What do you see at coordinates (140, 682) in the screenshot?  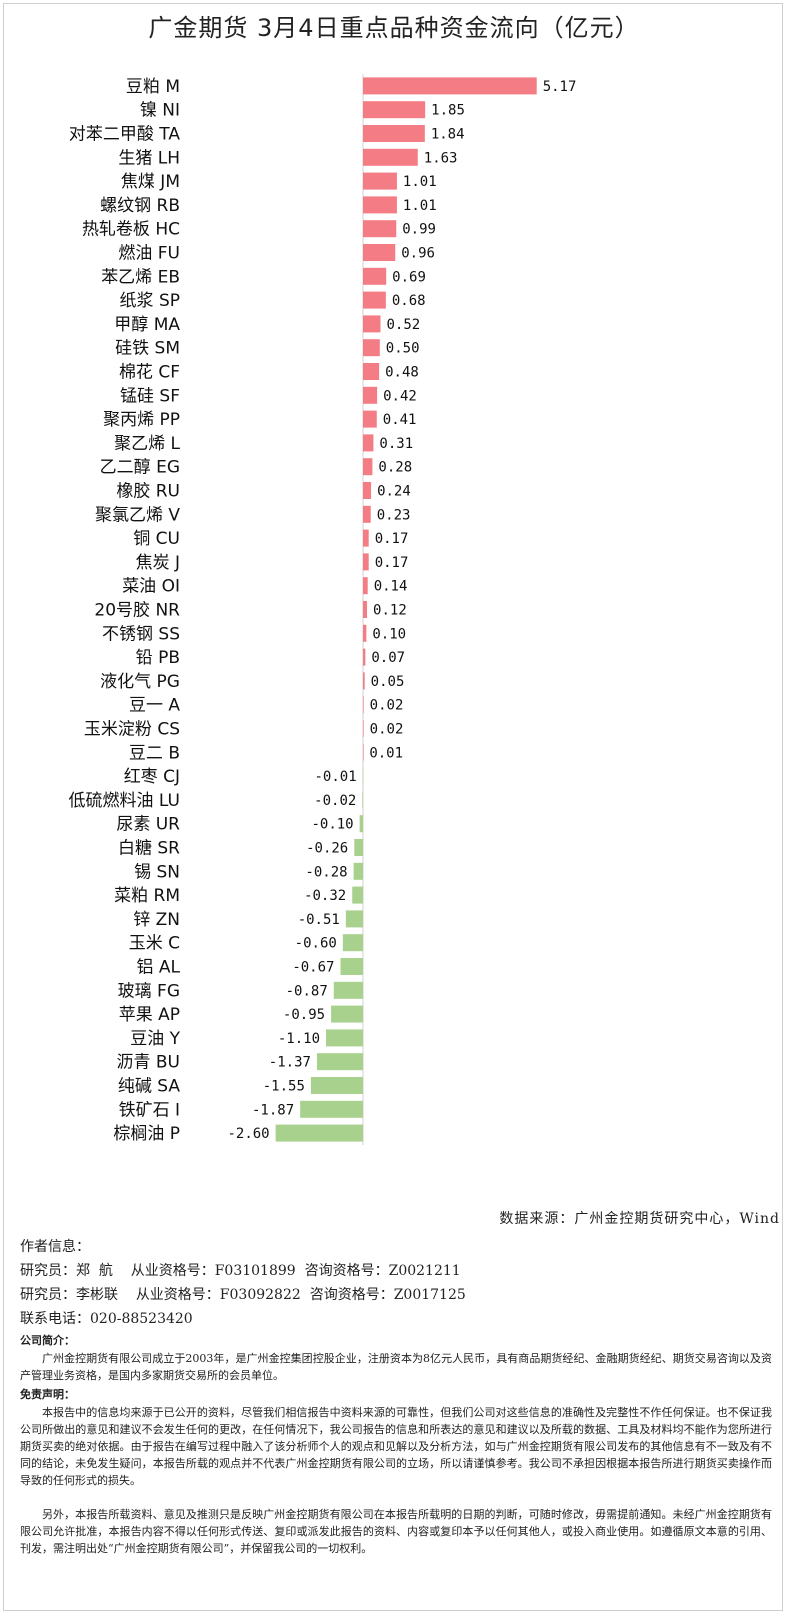 I see `category-label: 液化气 PG` at bounding box center [140, 682].